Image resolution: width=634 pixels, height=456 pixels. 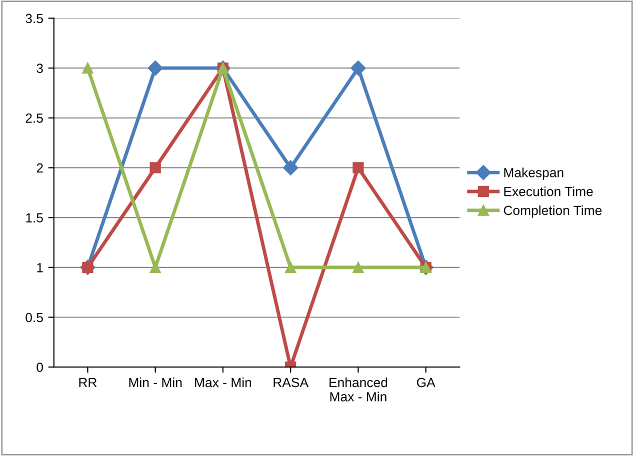 I want to click on y-tick-label: 2, so click(x=39, y=168).